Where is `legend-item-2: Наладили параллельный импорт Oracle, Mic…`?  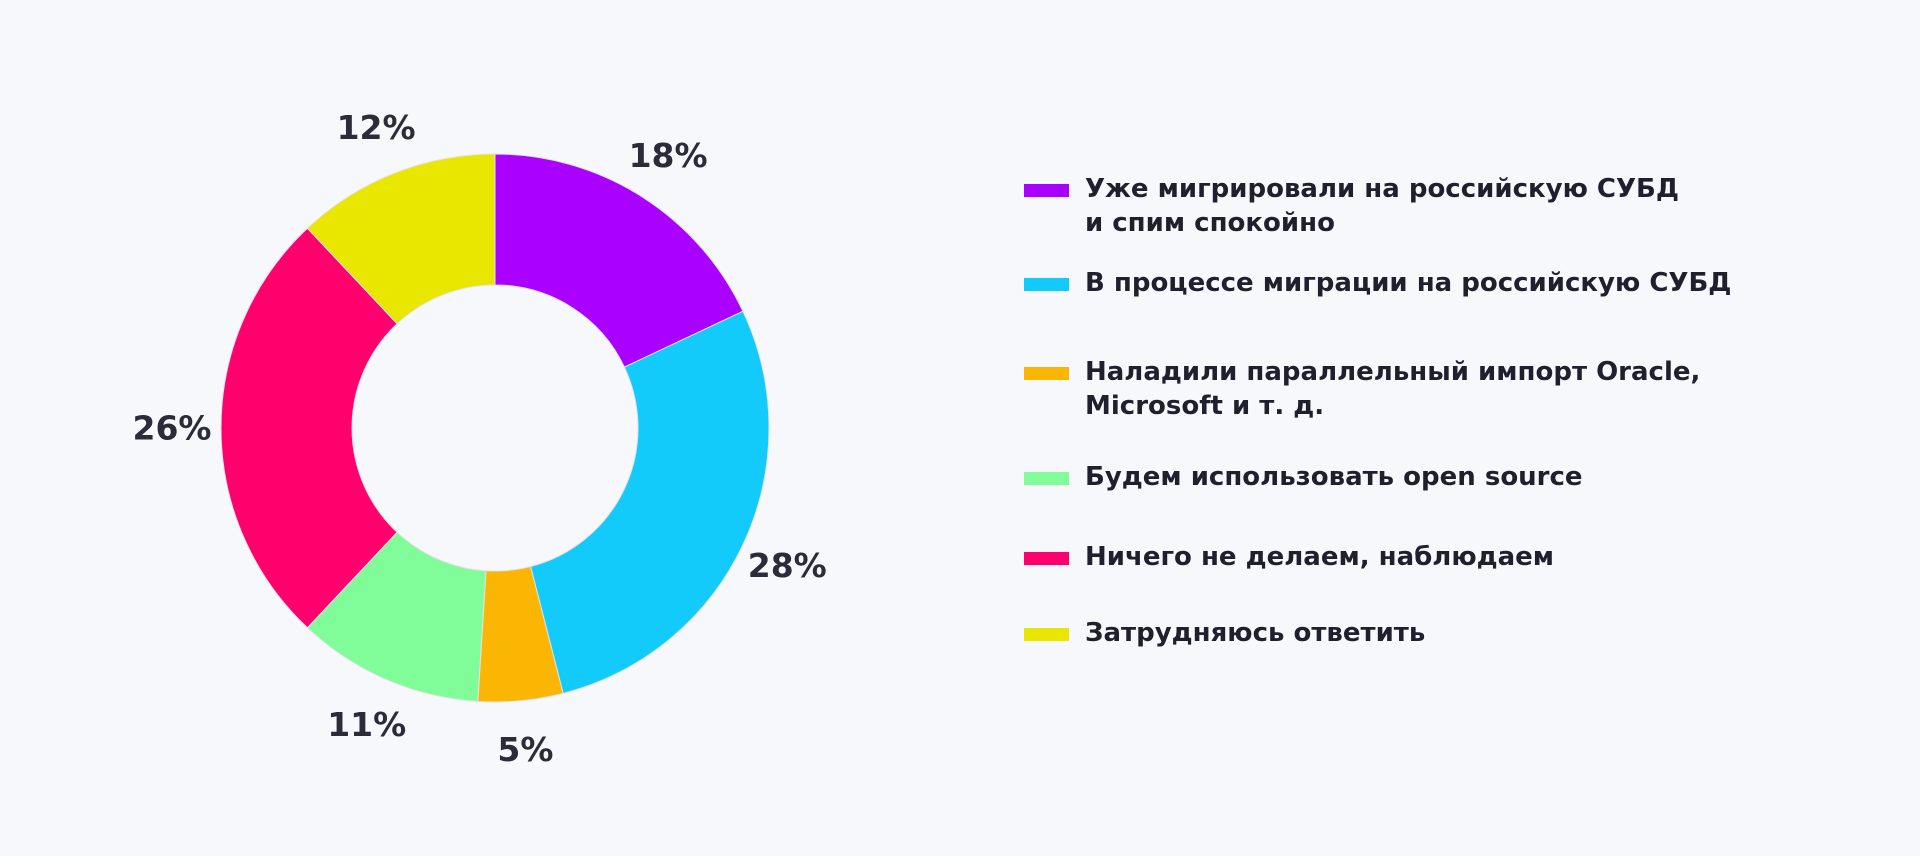 legend-item-2: Наладили параллельный импорт Oracle, Mic… is located at coordinates (1444, 389).